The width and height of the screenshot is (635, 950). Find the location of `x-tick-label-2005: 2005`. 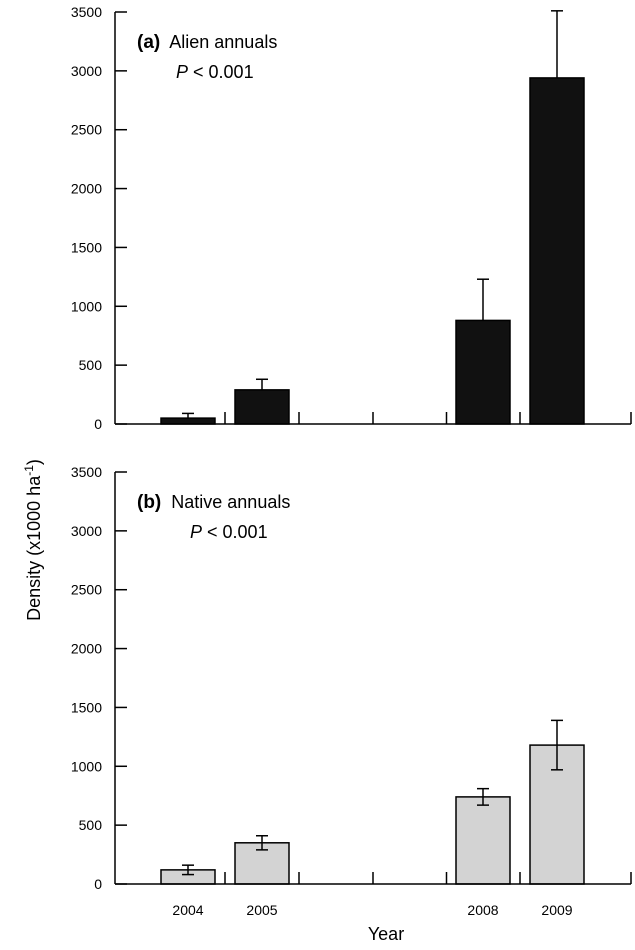

x-tick-label-2005: 2005 is located at coordinates (261, 910).